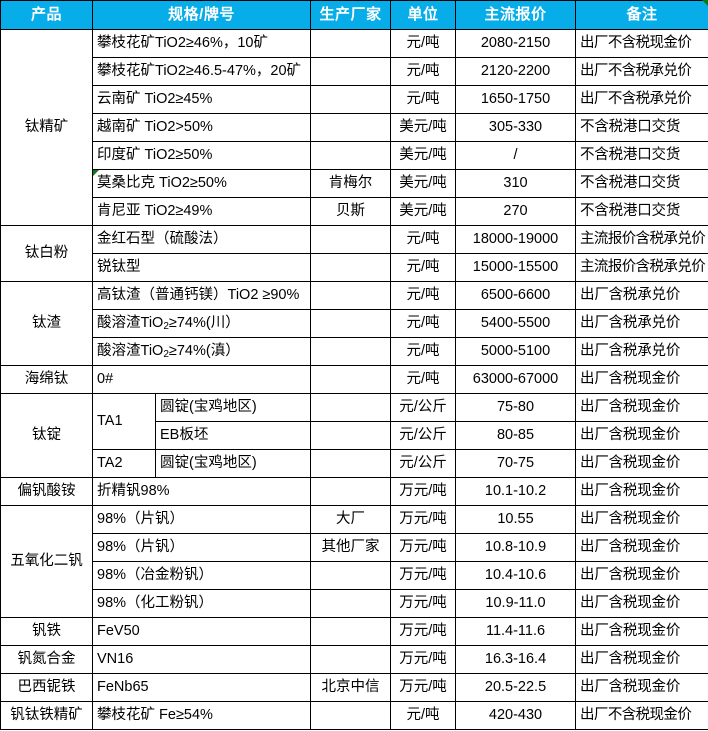  Describe the element at coordinates (202, 267) in the screenshot. I see `cell-spec: 锐钛型` at that location.